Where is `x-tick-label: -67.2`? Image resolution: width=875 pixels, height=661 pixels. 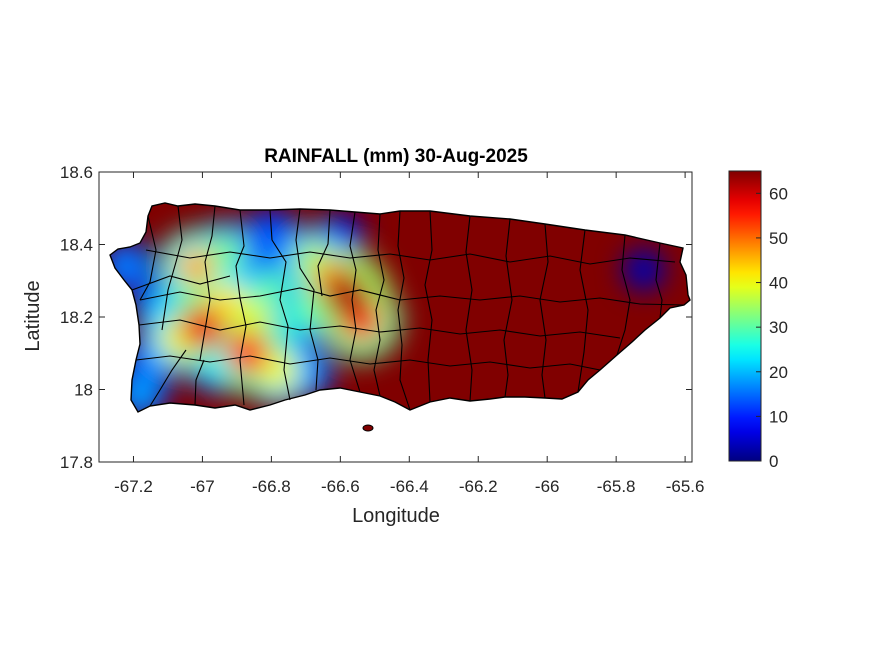
x-tick-label: -67.2 is located at coordinates (133, 486).